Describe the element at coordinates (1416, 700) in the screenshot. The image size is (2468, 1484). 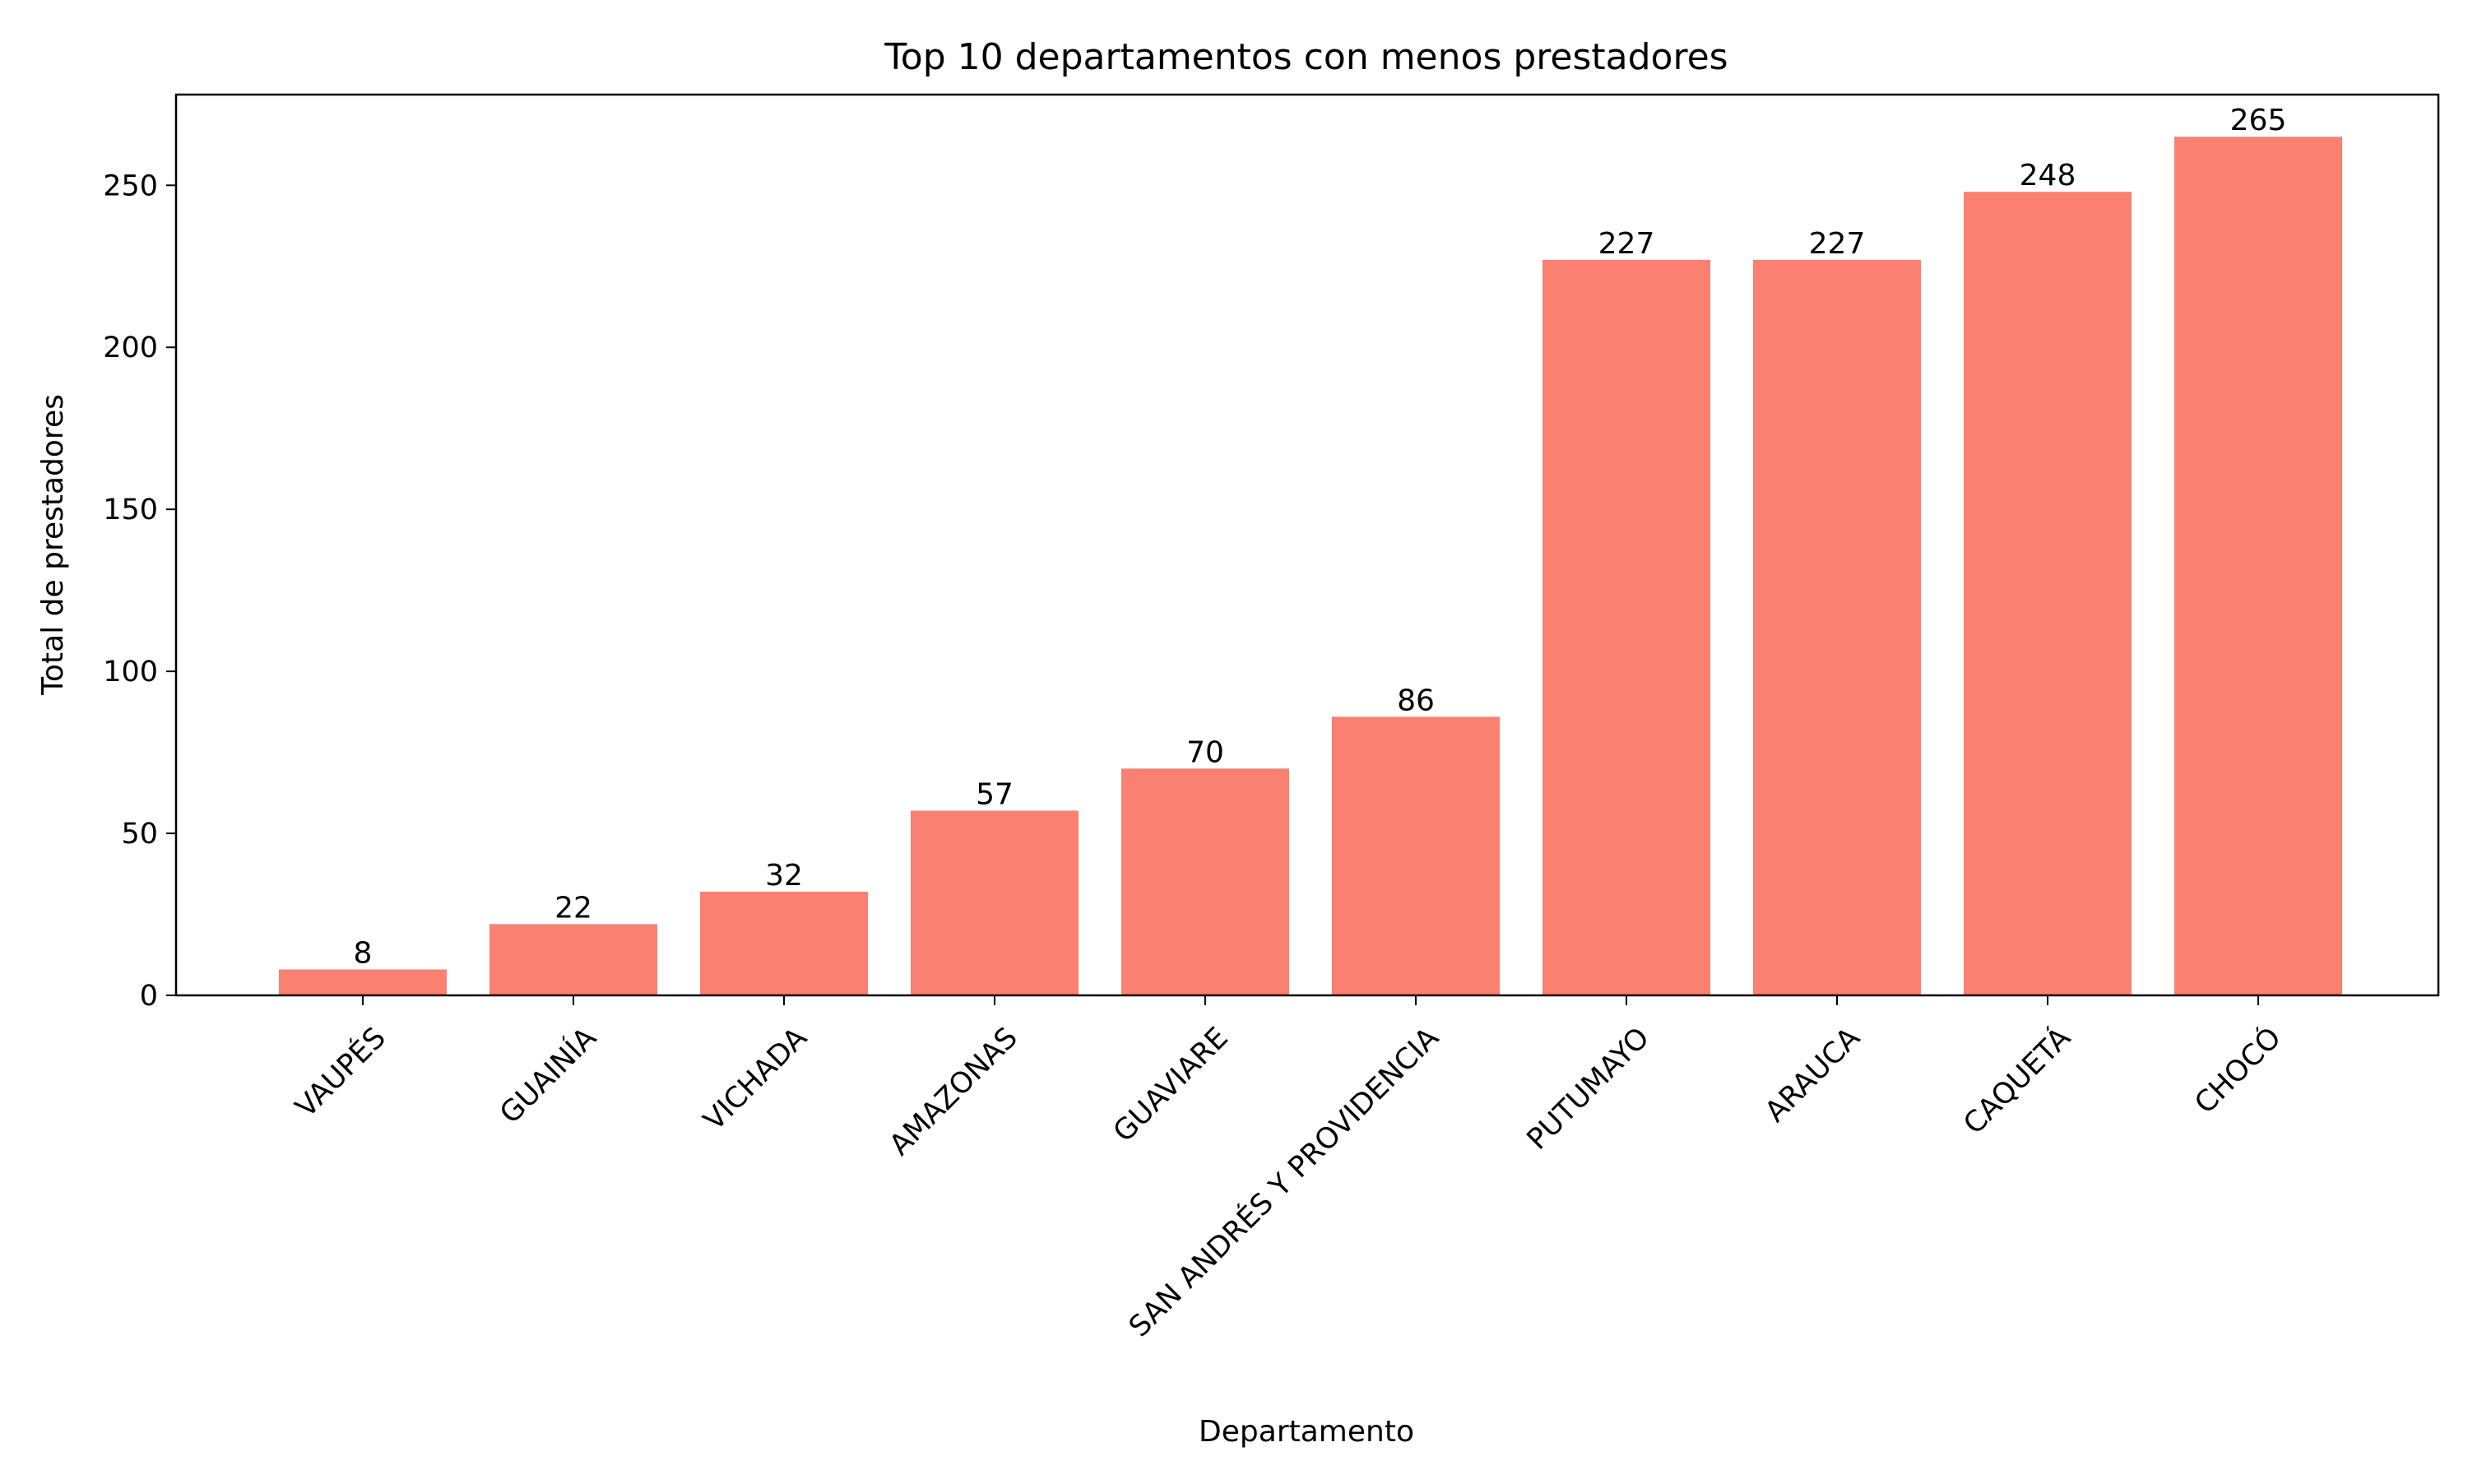
I see `data-label-6: 86` at that location.